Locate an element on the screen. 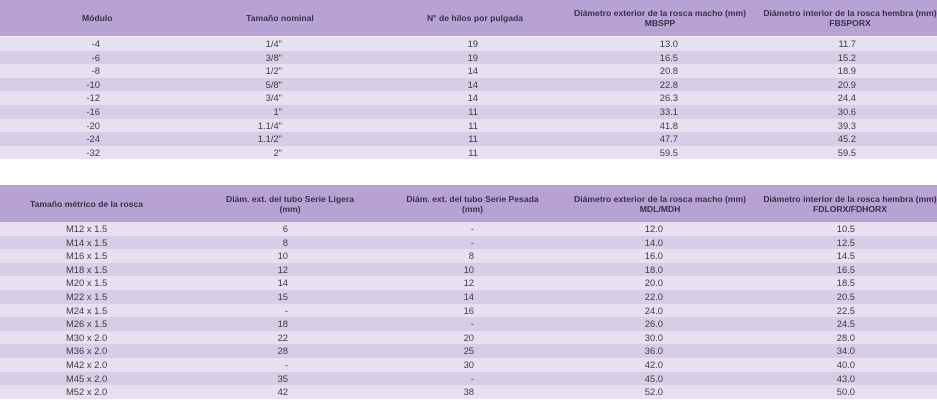 This screenshot has height=413, width=937. header-label: N° de hilos por pulgada is located at coordinates (475, 18).